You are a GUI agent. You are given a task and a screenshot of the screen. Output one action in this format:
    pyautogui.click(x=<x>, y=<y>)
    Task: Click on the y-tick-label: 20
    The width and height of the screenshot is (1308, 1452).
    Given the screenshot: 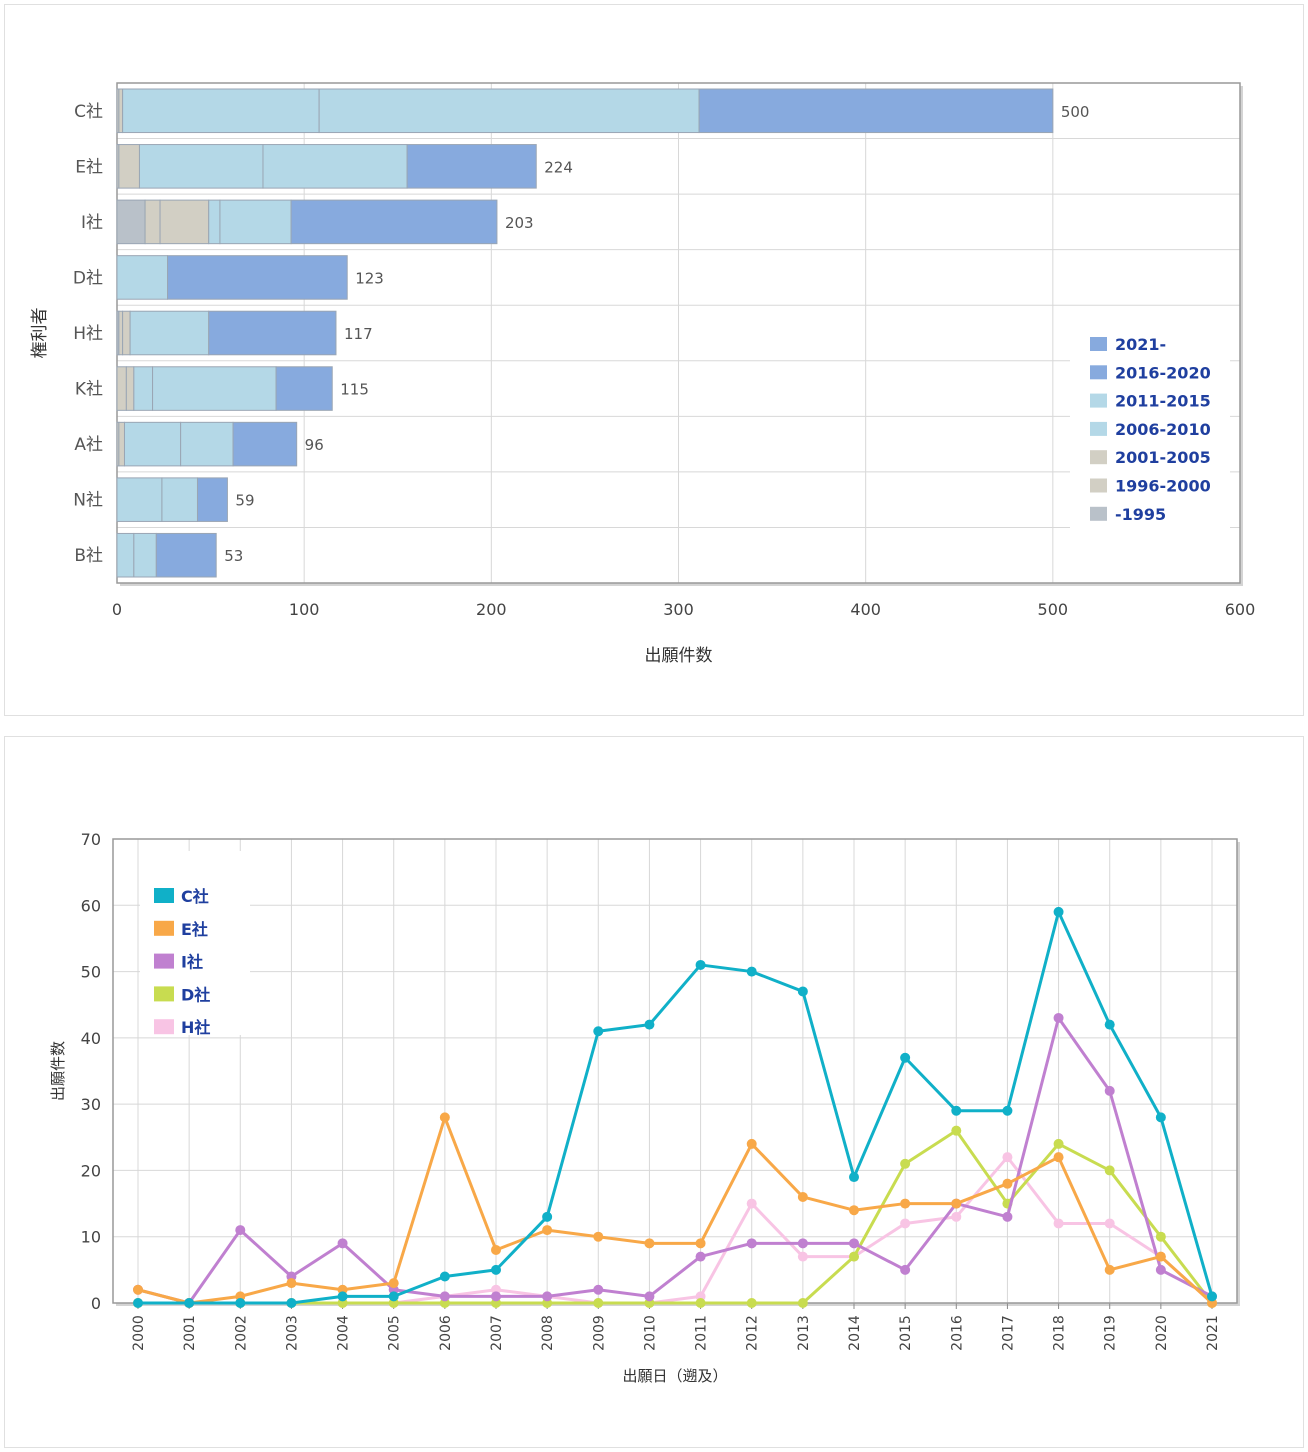 What is the action you would take?
    pyautogui.click(x=91, y=1170)
    